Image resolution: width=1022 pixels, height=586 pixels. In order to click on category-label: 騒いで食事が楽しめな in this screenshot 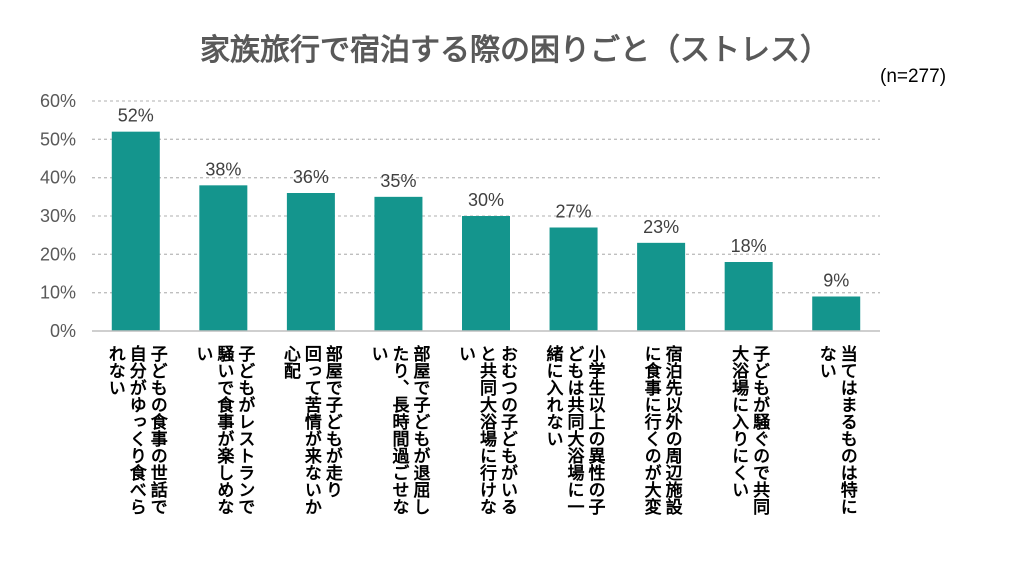, I will do `click(223, 430)`.